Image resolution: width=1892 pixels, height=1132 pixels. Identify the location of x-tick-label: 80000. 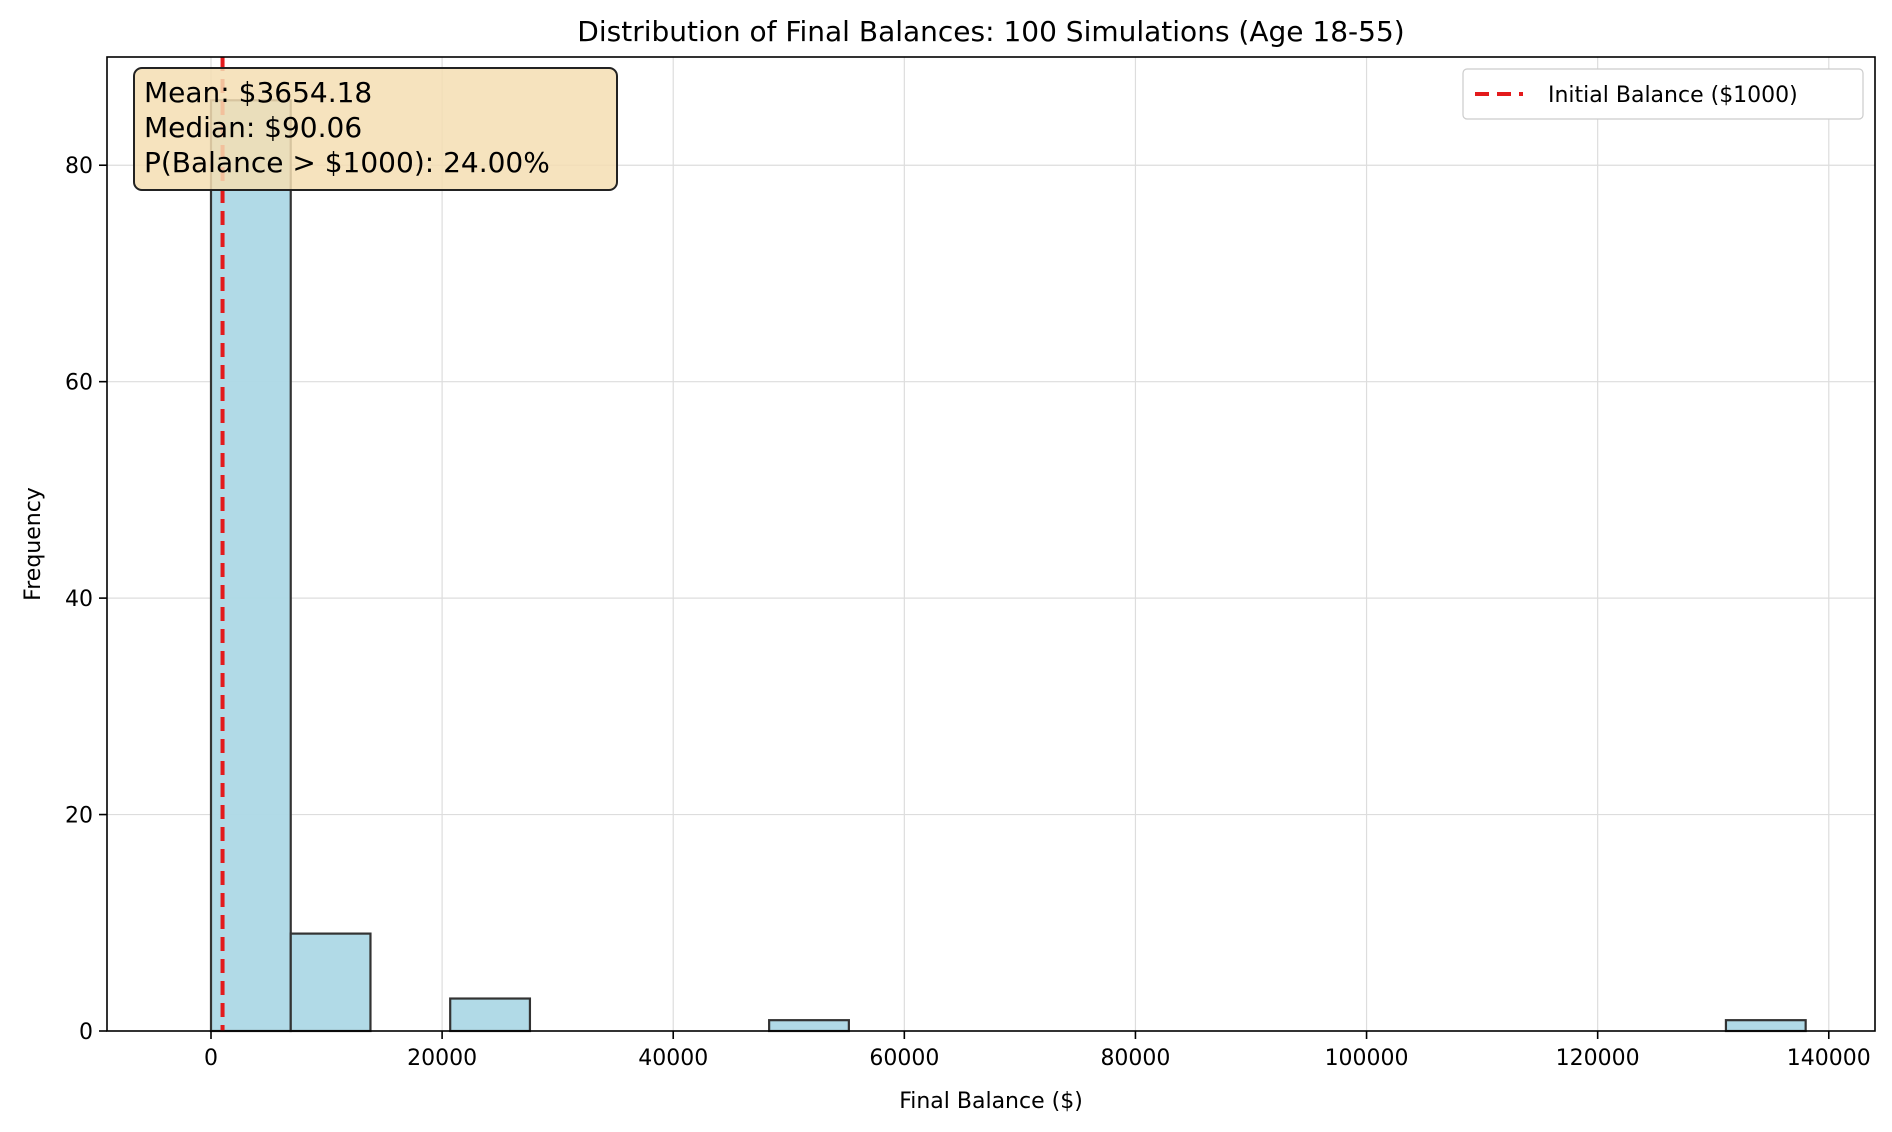
(1135, 1058).